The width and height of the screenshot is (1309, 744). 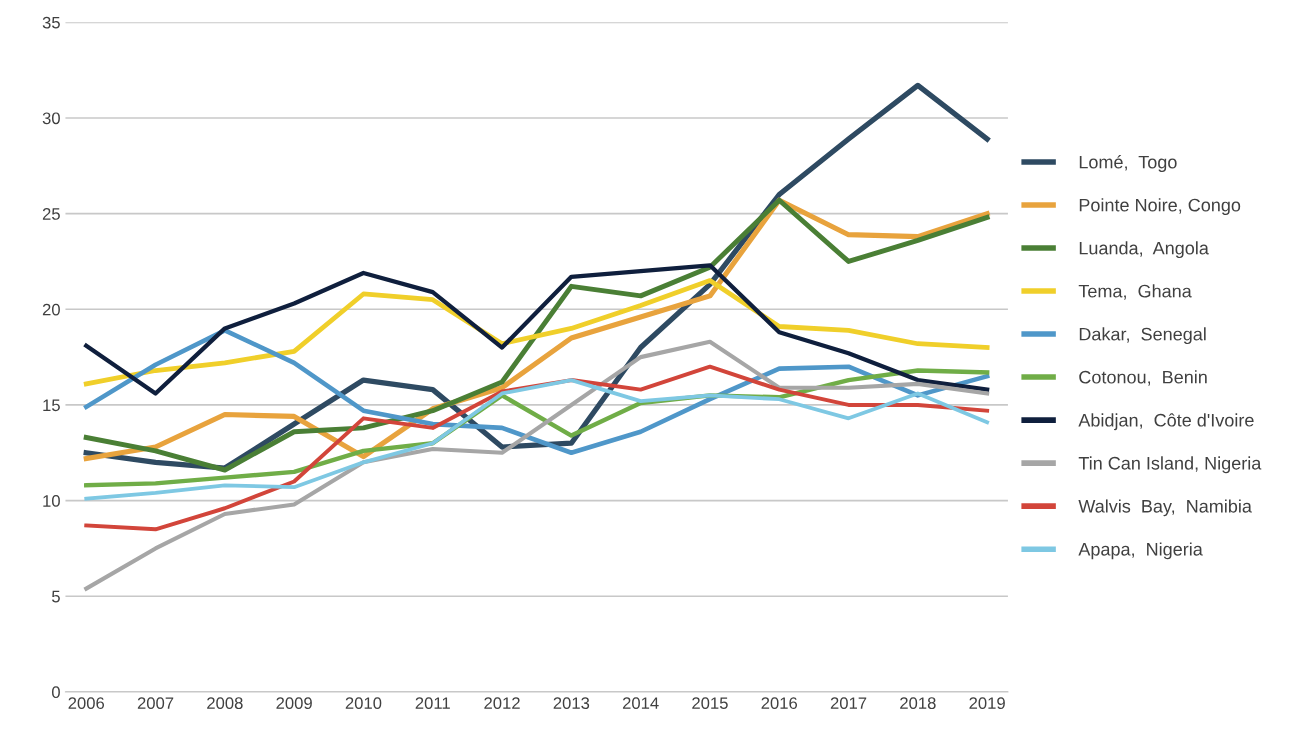 I want to click on x-tick-label: 2007, so click(x=155, y=703).